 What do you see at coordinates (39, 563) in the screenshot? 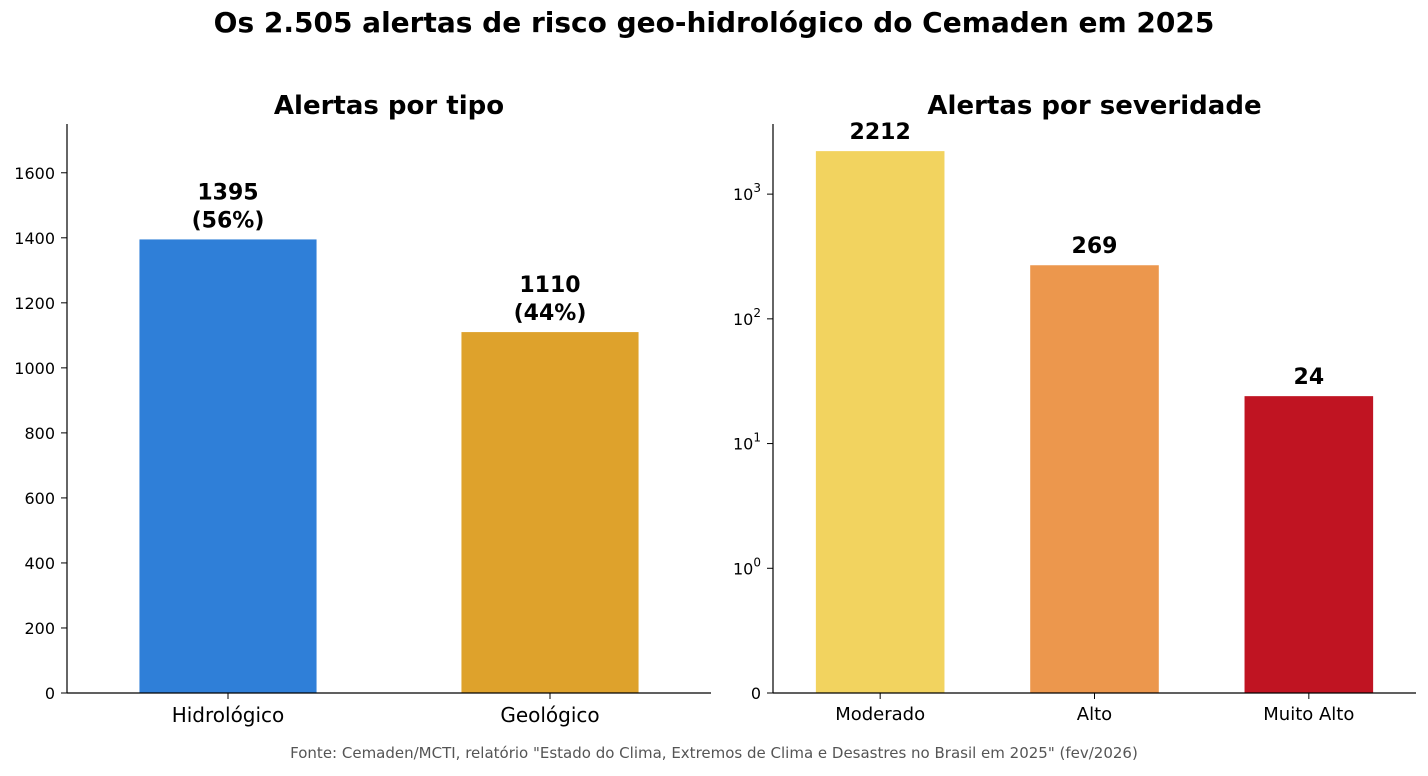
I see `y-tick-label: 400` at bounding box center [39, 563].